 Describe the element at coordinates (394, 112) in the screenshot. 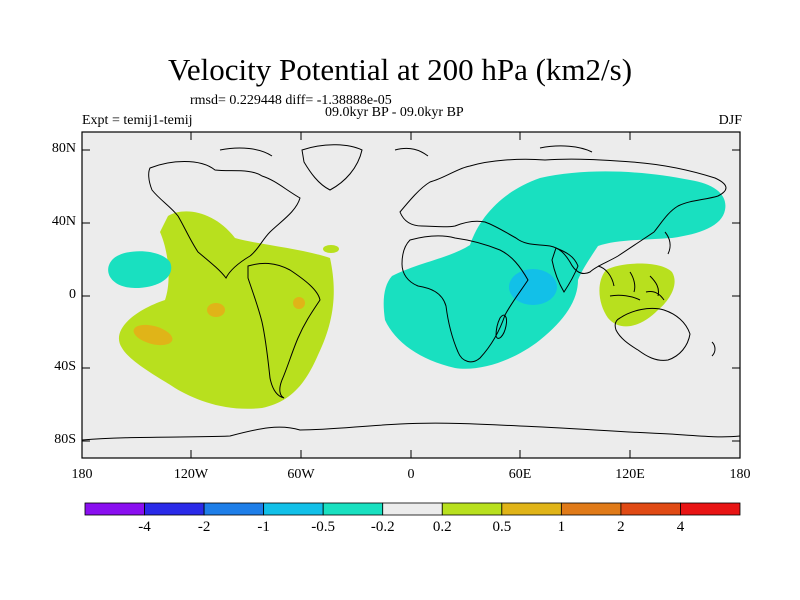

I see `time-period: 09.0kyr BP - 09.0kyr BP` at that location.